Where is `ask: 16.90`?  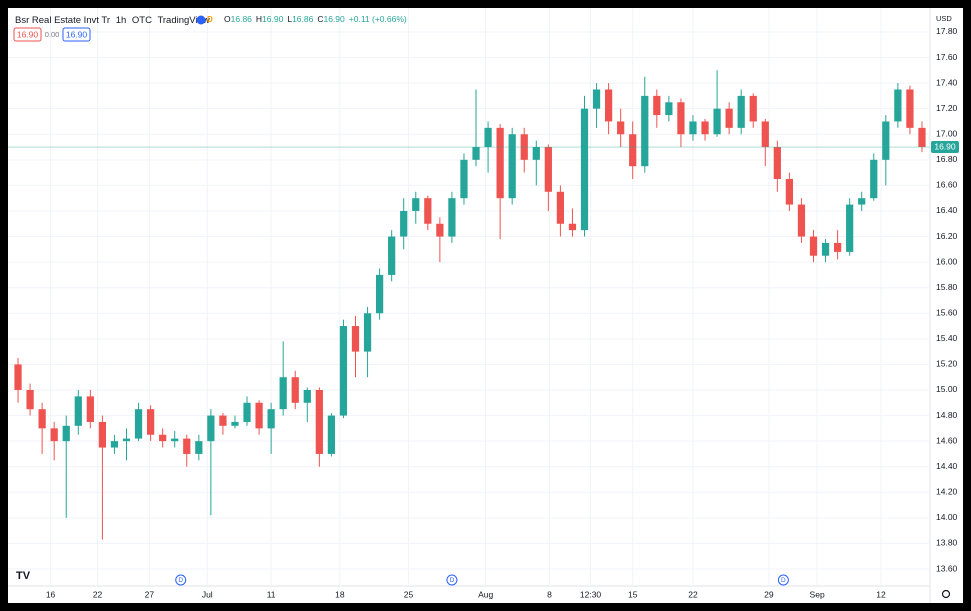
ask: 16.90 is located at coordinates (77, 34).